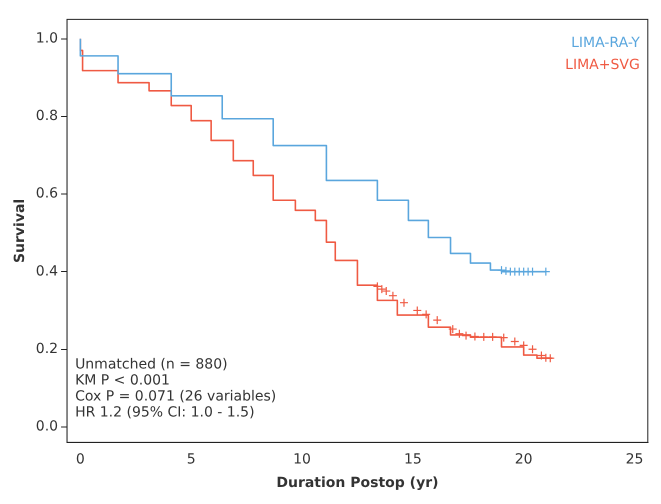 Image resolution: width=661 pixels, height=504 pixels. I want to click on y-tick-label: 0.8, so click(47, 116).